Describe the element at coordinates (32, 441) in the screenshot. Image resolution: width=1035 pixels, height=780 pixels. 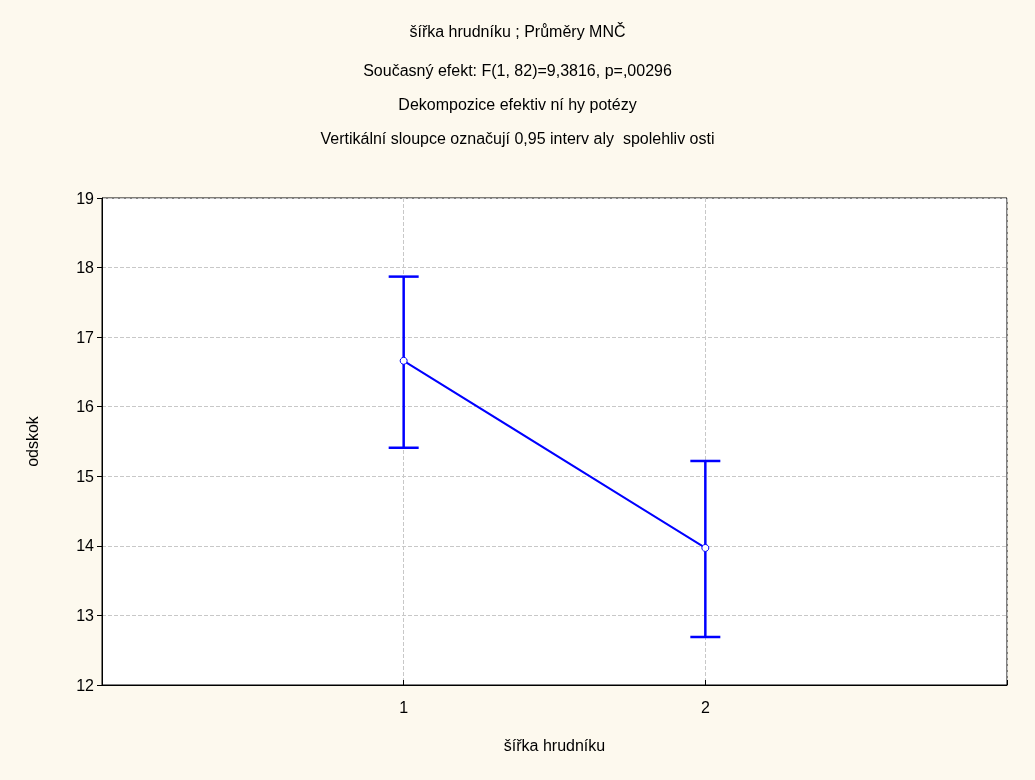
I see `y-axis-title: odskok` at that location.